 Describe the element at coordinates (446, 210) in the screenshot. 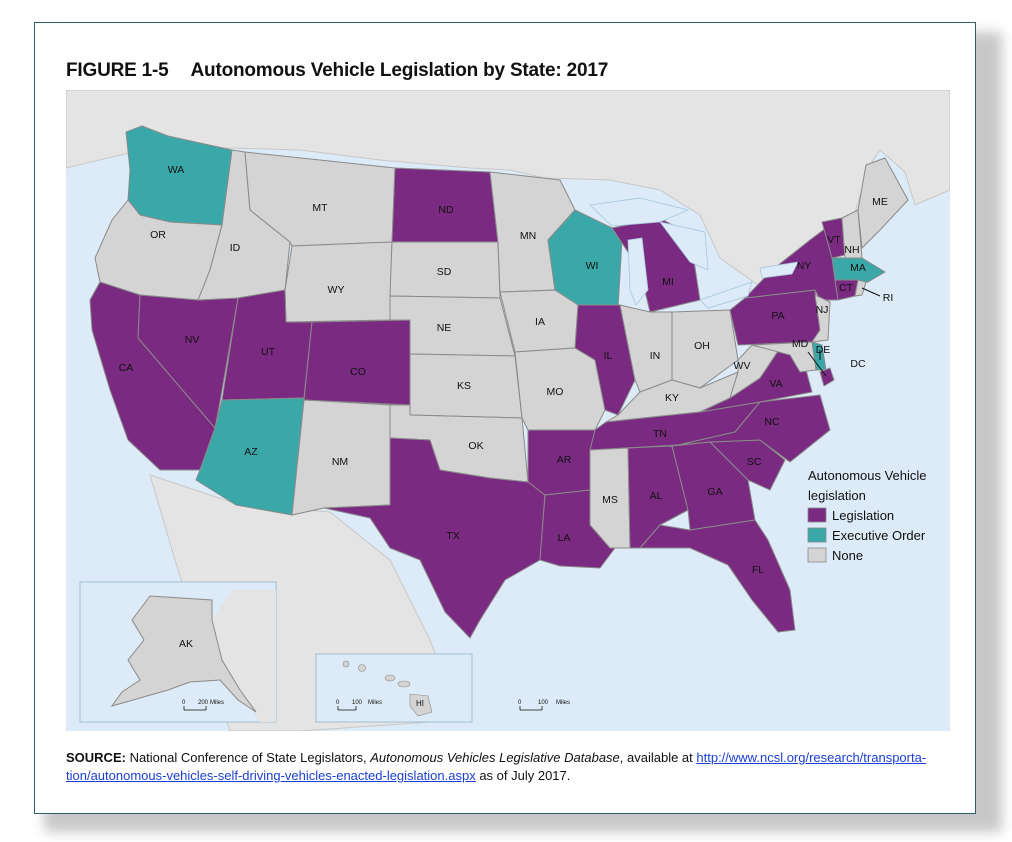

I see `label-ND: ND` at that location.